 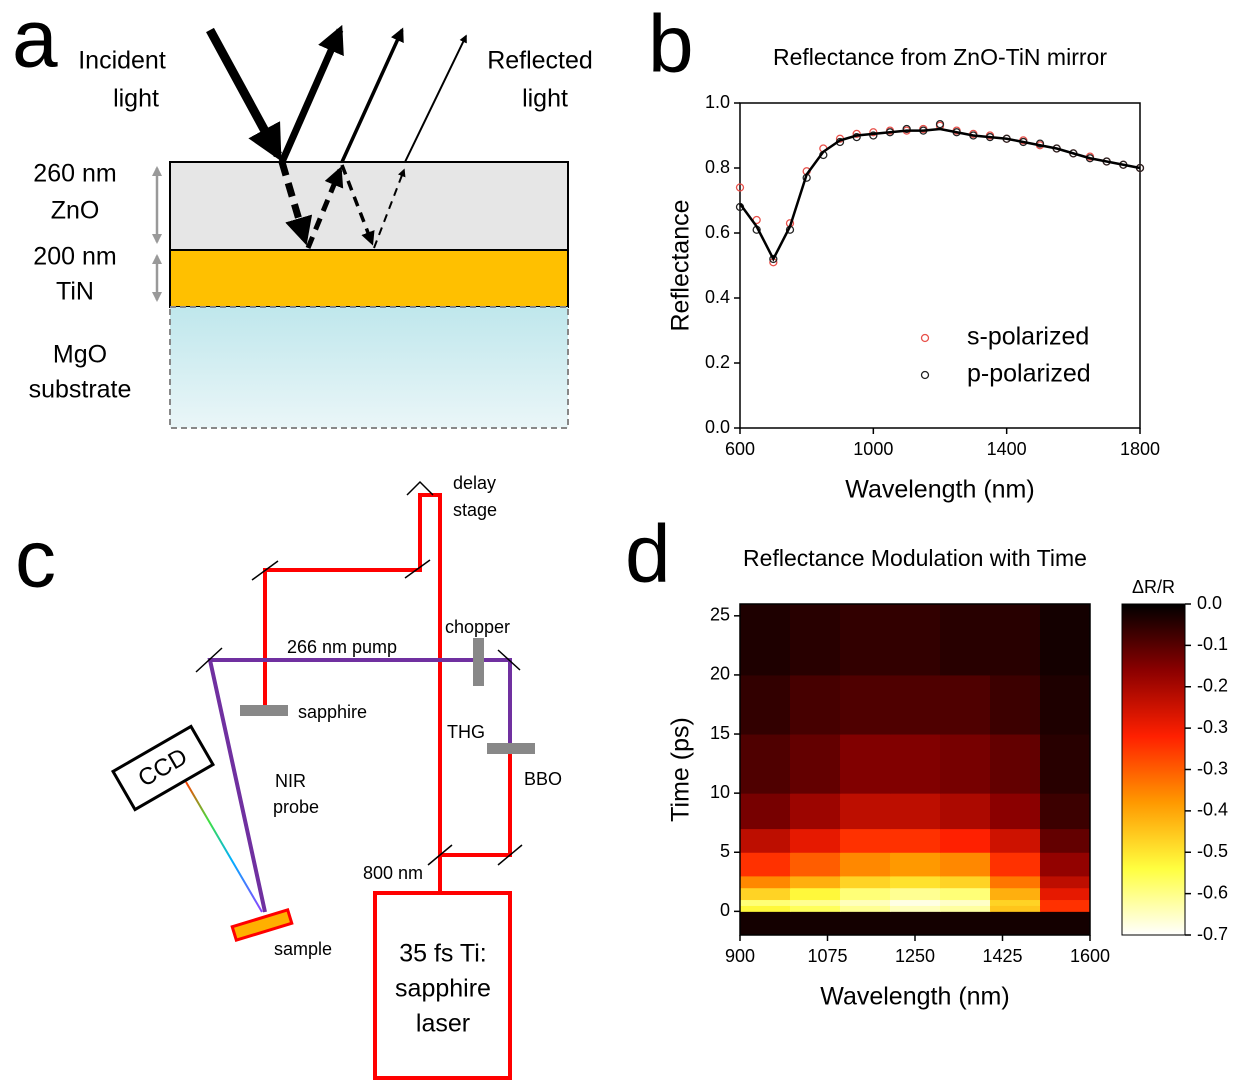 What do you see at coordinates (717, 297) in the screenshot?
I see `y-tick-label: 0.4` at bounding box center [717, 297].